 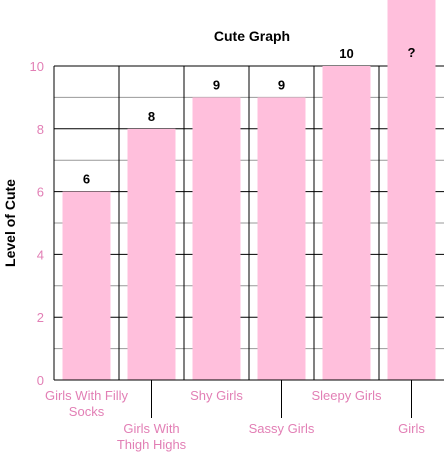 I want to click on y-tick-label: 6, so click(x=40, y=192).